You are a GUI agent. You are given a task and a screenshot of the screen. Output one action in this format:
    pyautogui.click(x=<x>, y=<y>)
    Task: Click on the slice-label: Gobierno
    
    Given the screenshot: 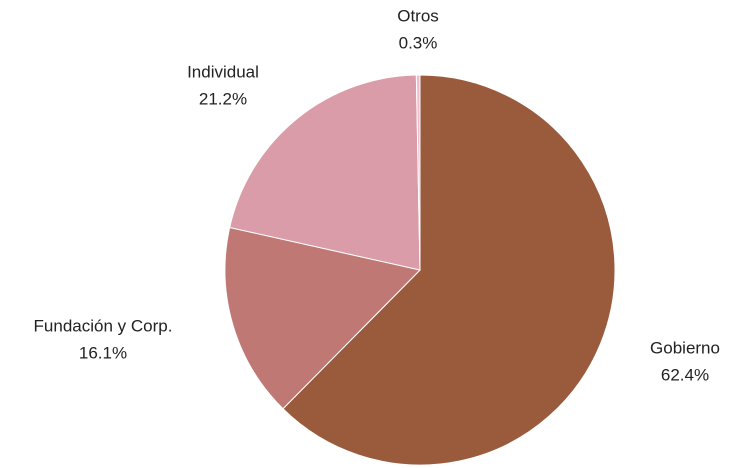 What is the action you would take?
    pyautogui.click(x=685, y=347)
    